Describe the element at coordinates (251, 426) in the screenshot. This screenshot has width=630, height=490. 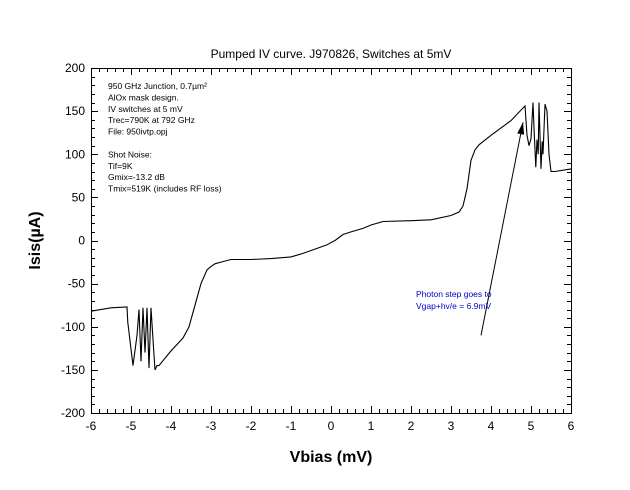
I see `x-tick-label: -2` at that location.